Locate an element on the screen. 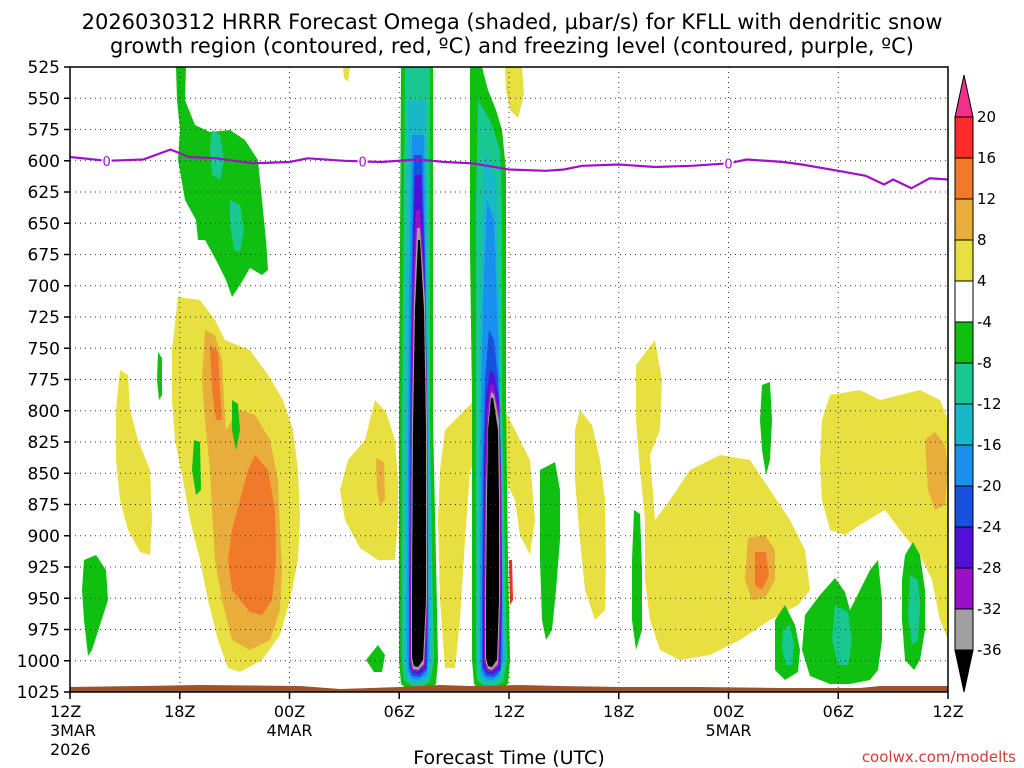  y-tick-label: 825 is located at coordinates (44, 443).